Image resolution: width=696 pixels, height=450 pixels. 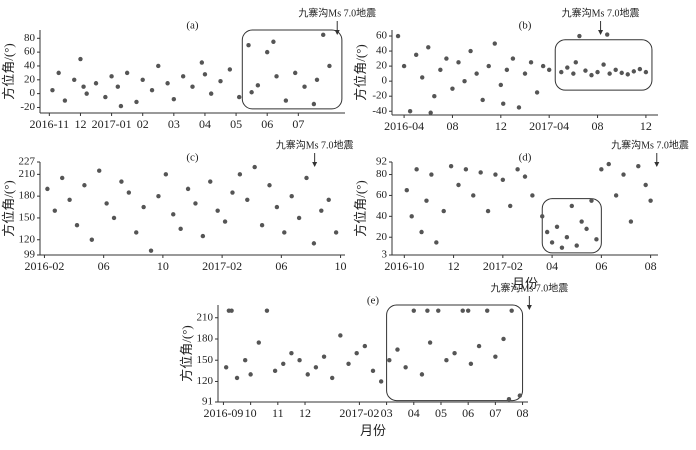 I want to click on y-tick-label: -40, so click(x=379, y=111).